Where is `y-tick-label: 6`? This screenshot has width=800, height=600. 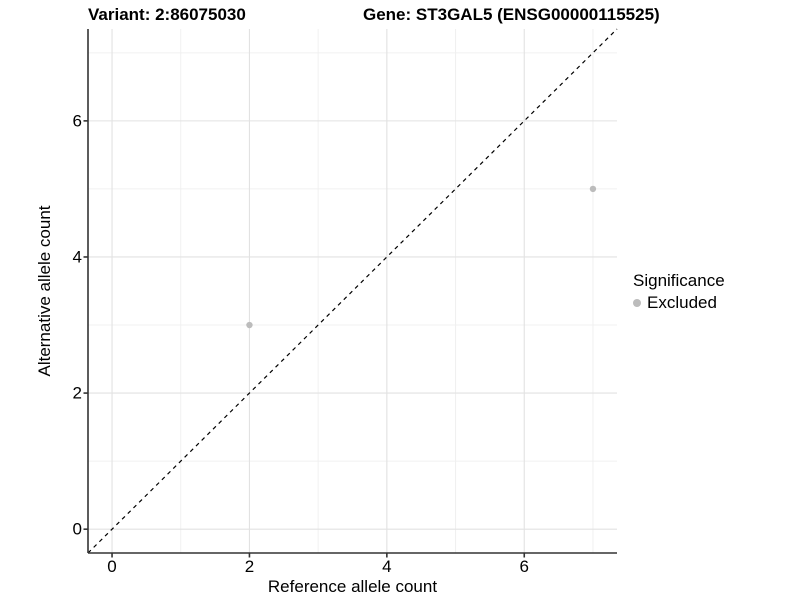 y-tick-label: 6 is located at coordinates (77, 121).